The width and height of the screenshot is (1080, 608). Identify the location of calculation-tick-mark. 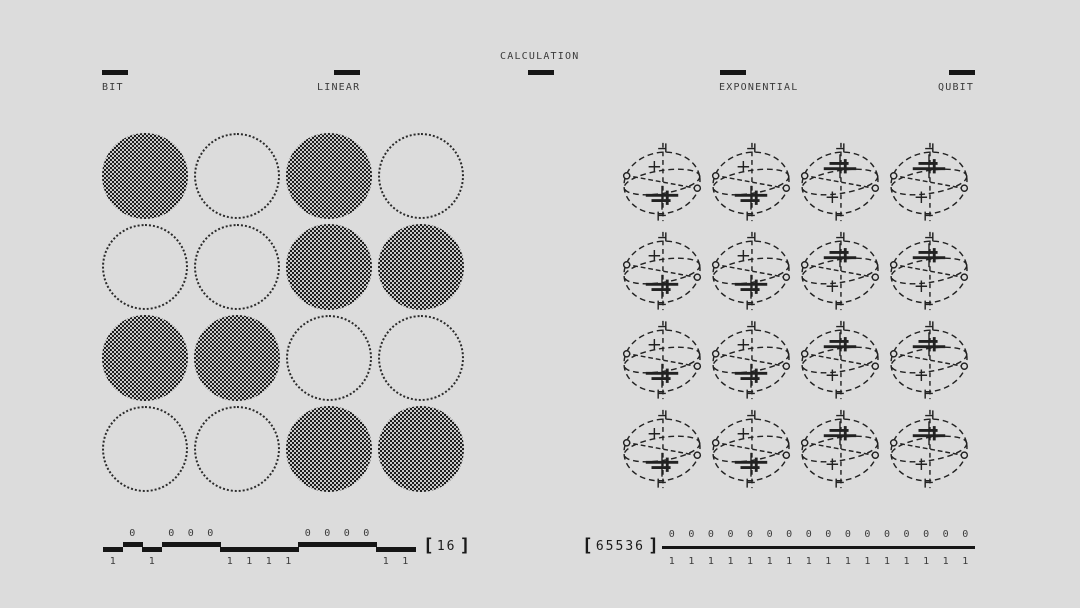
(541, 72).